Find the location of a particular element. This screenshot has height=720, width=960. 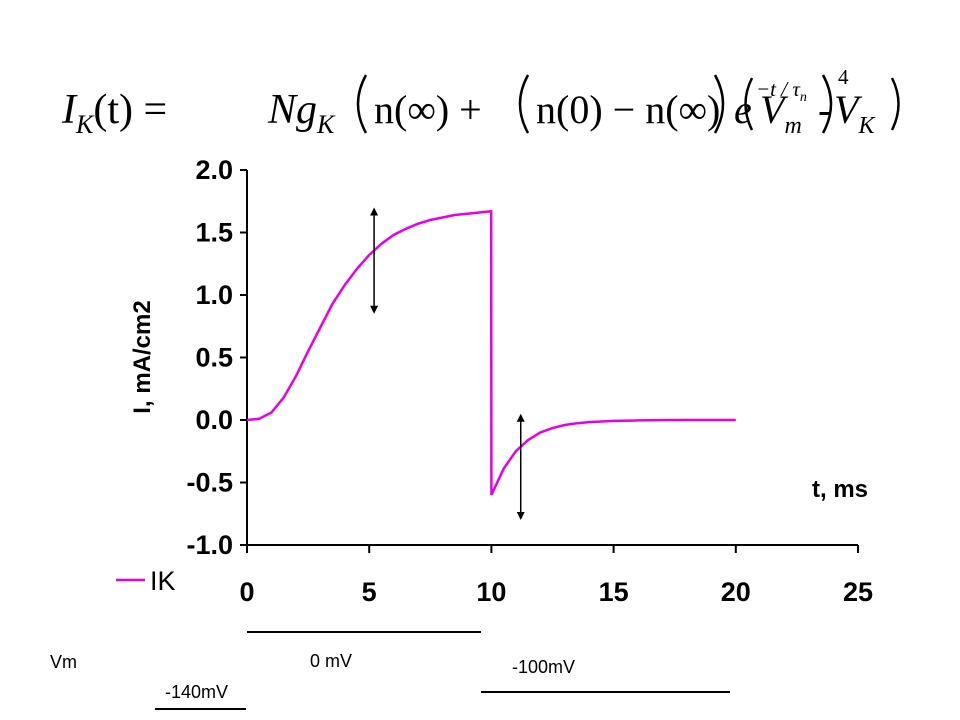

equation-vm: Vm is located at coordinates (781, 113).